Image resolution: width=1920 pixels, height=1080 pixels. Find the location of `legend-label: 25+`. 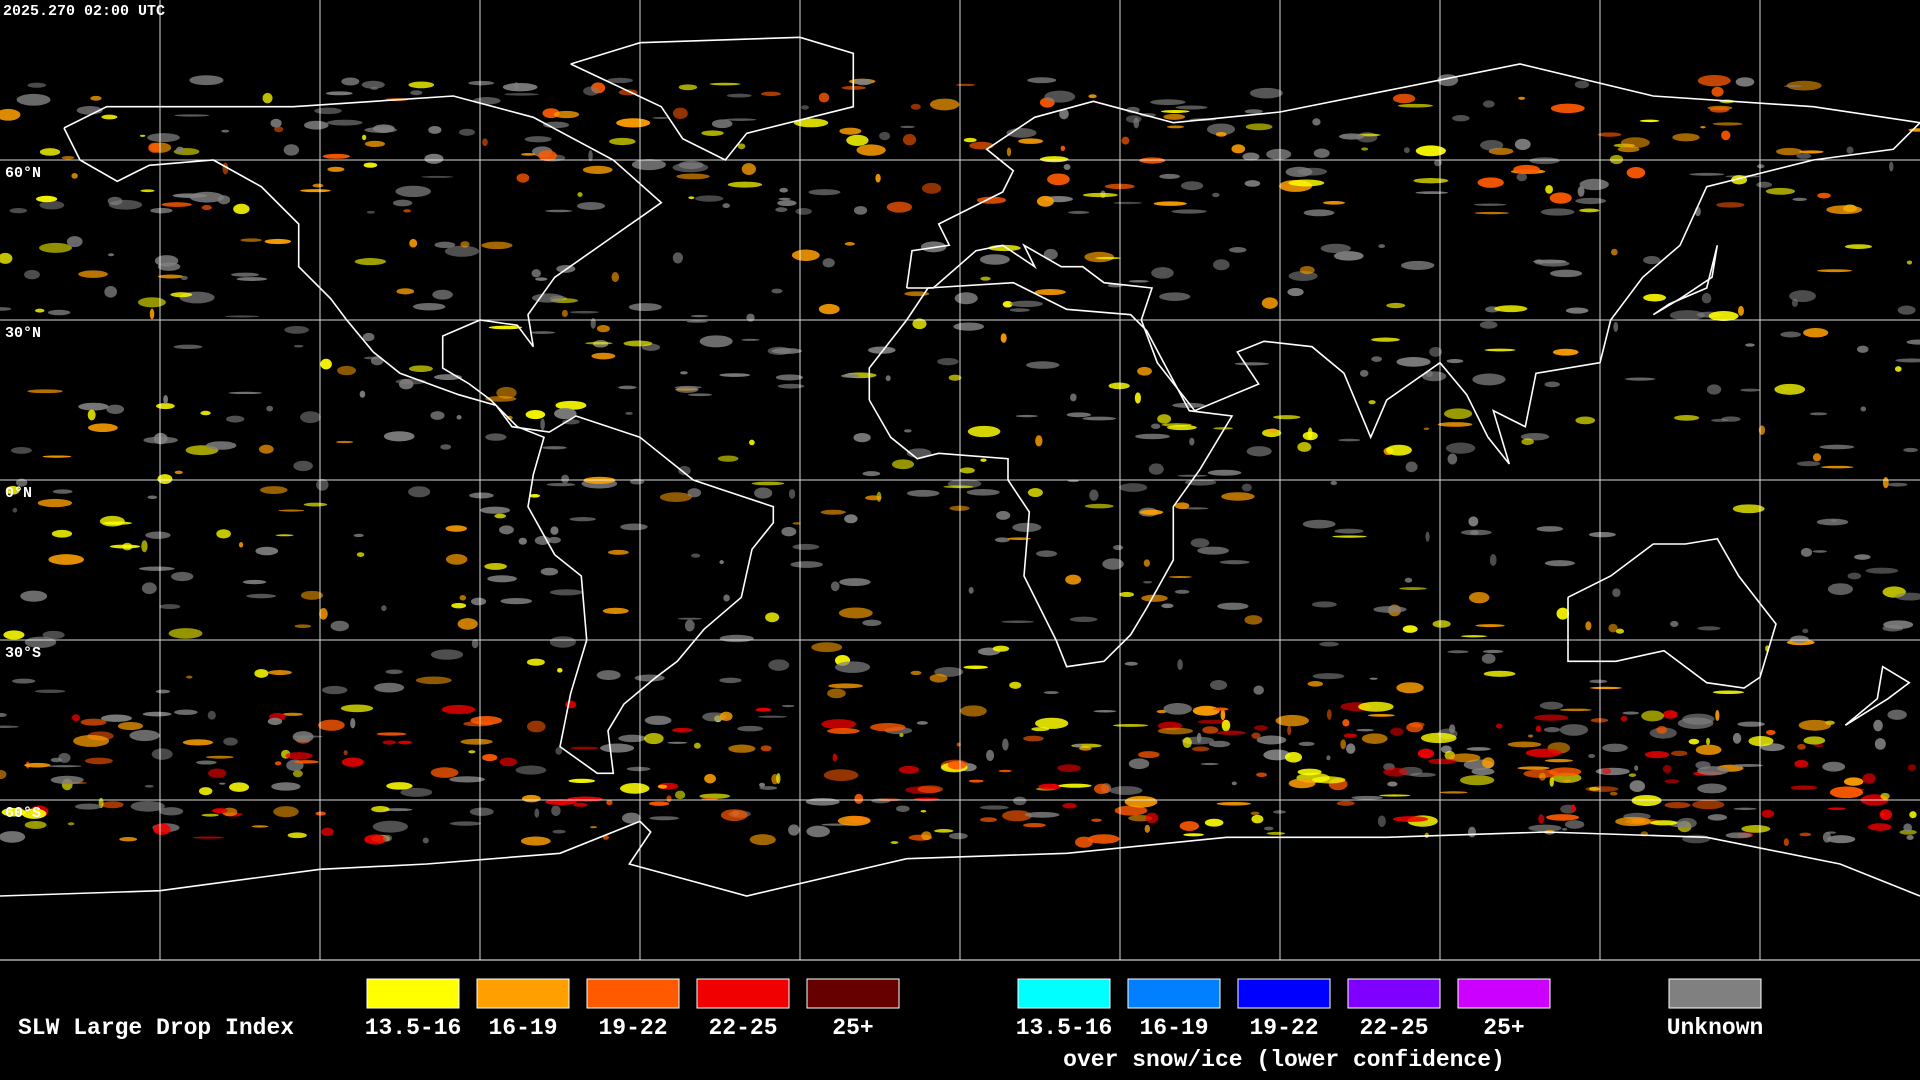

legend-label: 25+ is located at coordinates (1503, 1028).